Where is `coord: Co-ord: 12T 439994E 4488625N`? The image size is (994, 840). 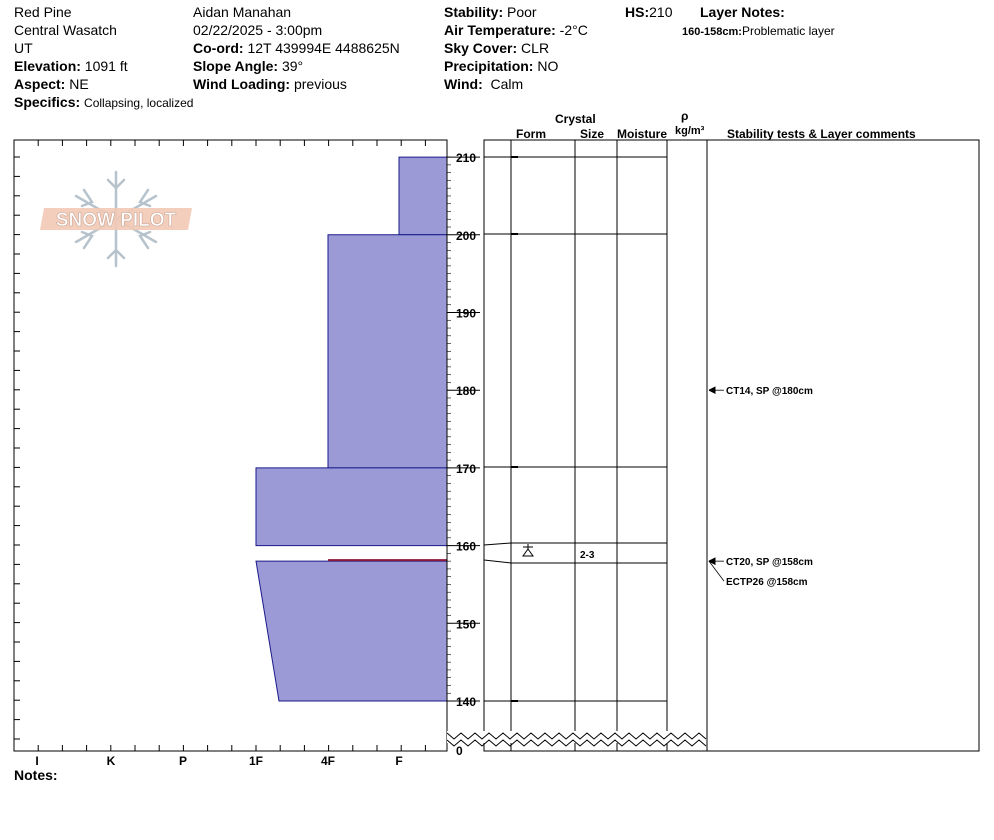 coord: Co-ord: 12T 439994E 4488625N is located at coordinates (296, 48).